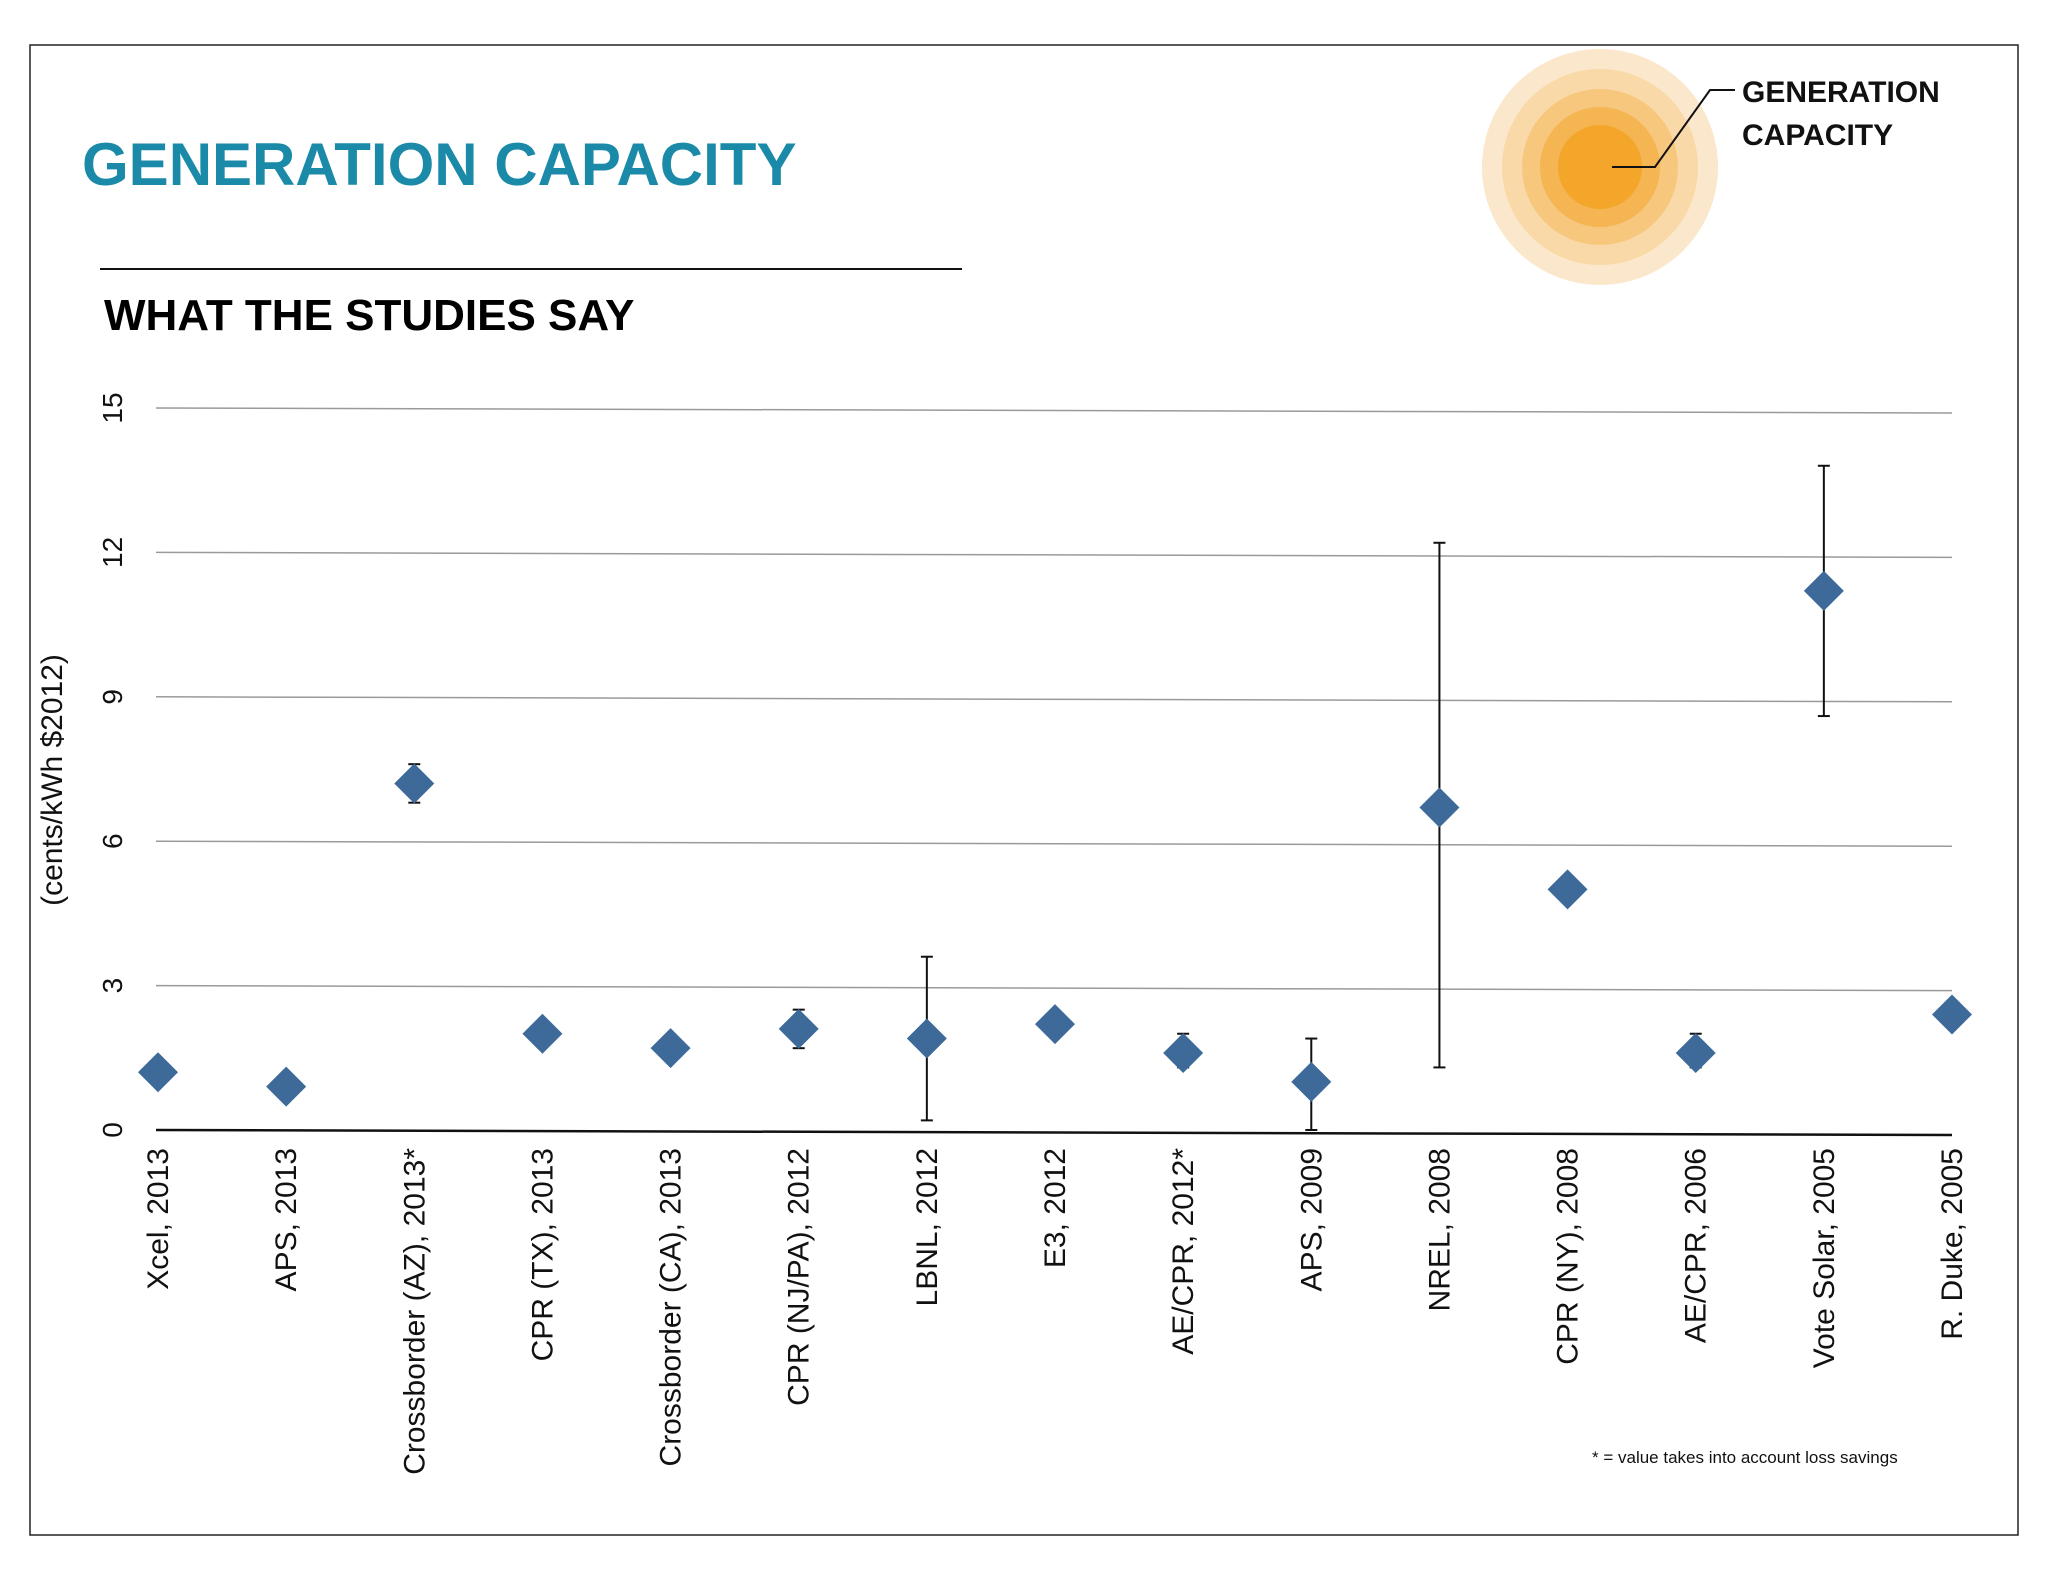  Describe the element at coordinates (52, 780) in the screenshot. I see `y-axis-label: (cents/kWh $2012)` at that location.